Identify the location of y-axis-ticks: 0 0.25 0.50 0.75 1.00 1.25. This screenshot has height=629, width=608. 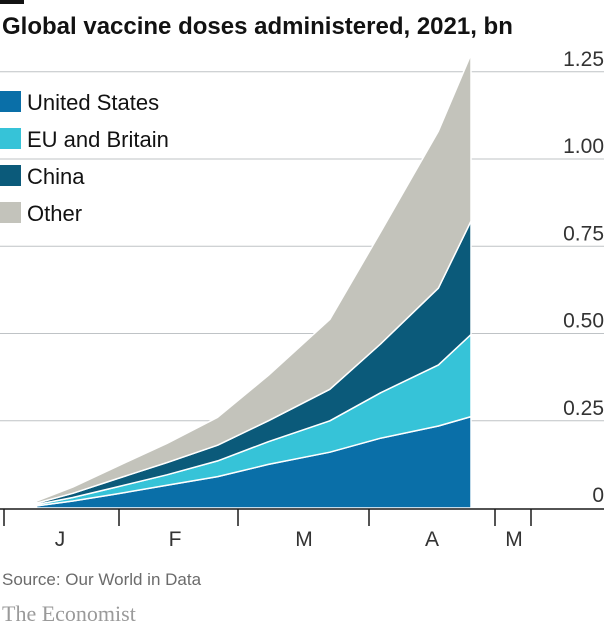
(583, 277).